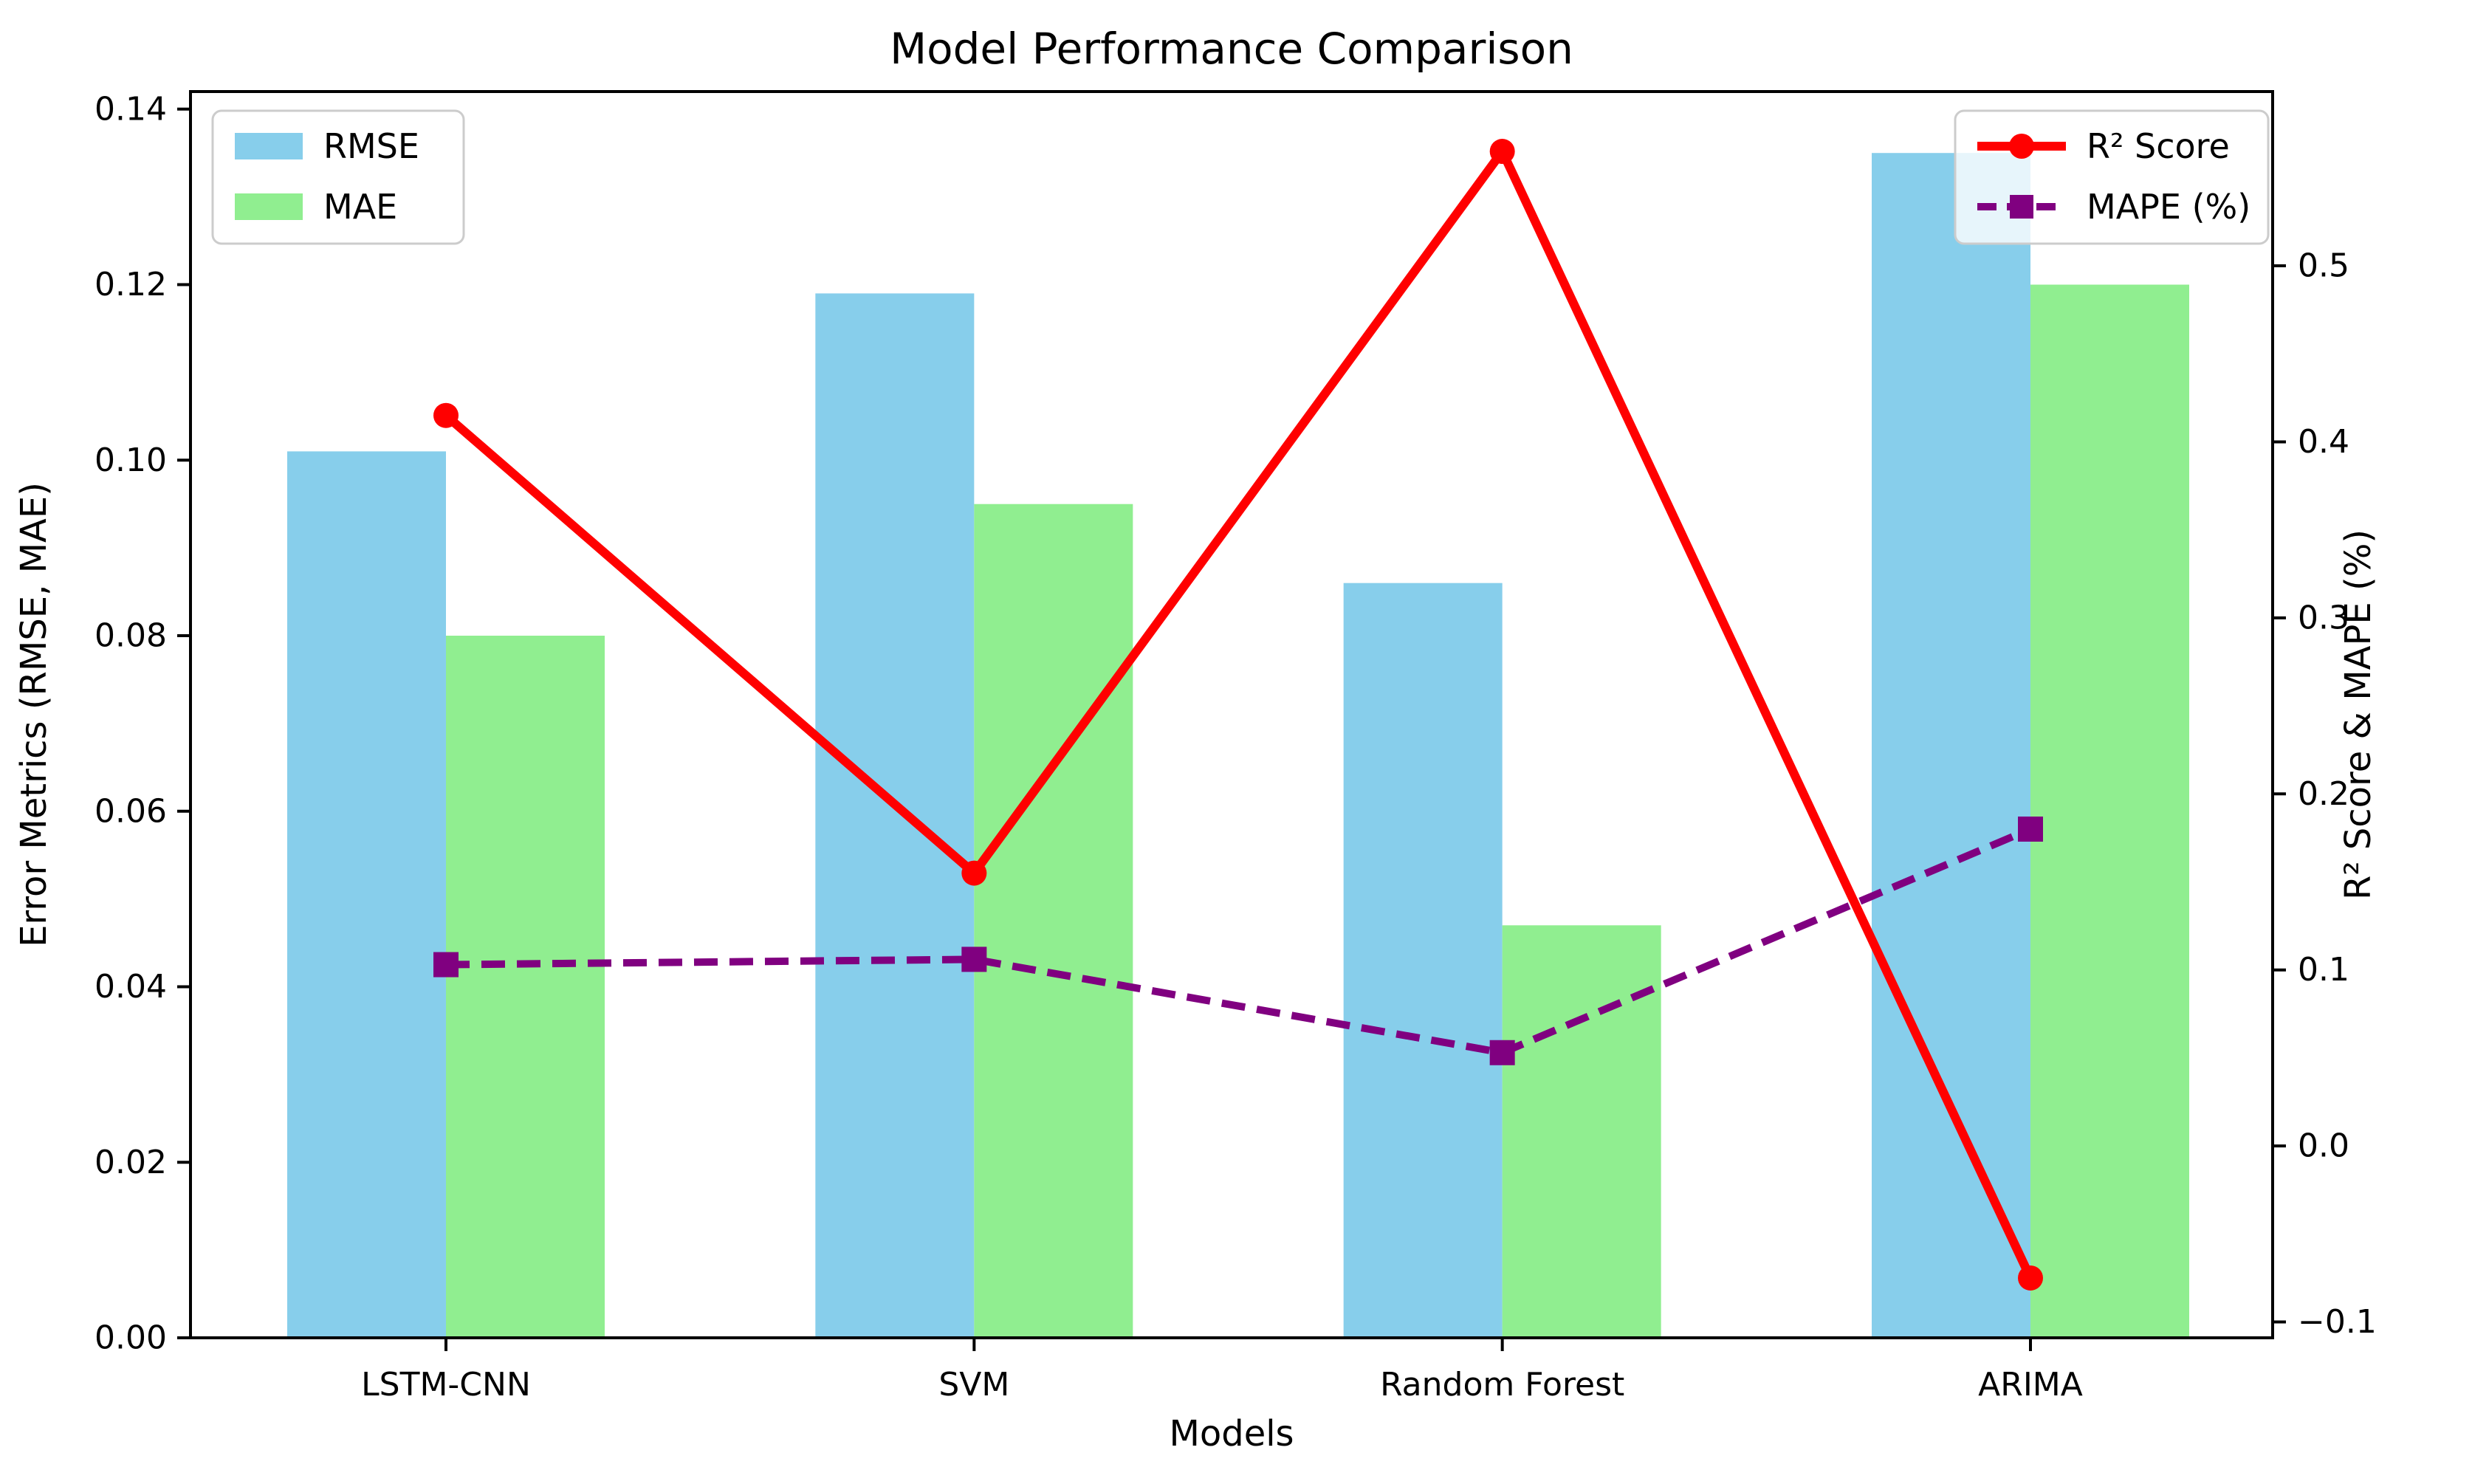 The height and width of the screenshot is (1484, 2472). What do you see at coordinates (895, 815) in the screenshot?
I see `rmse-bar-SVM` at bounding box center [895, 815].